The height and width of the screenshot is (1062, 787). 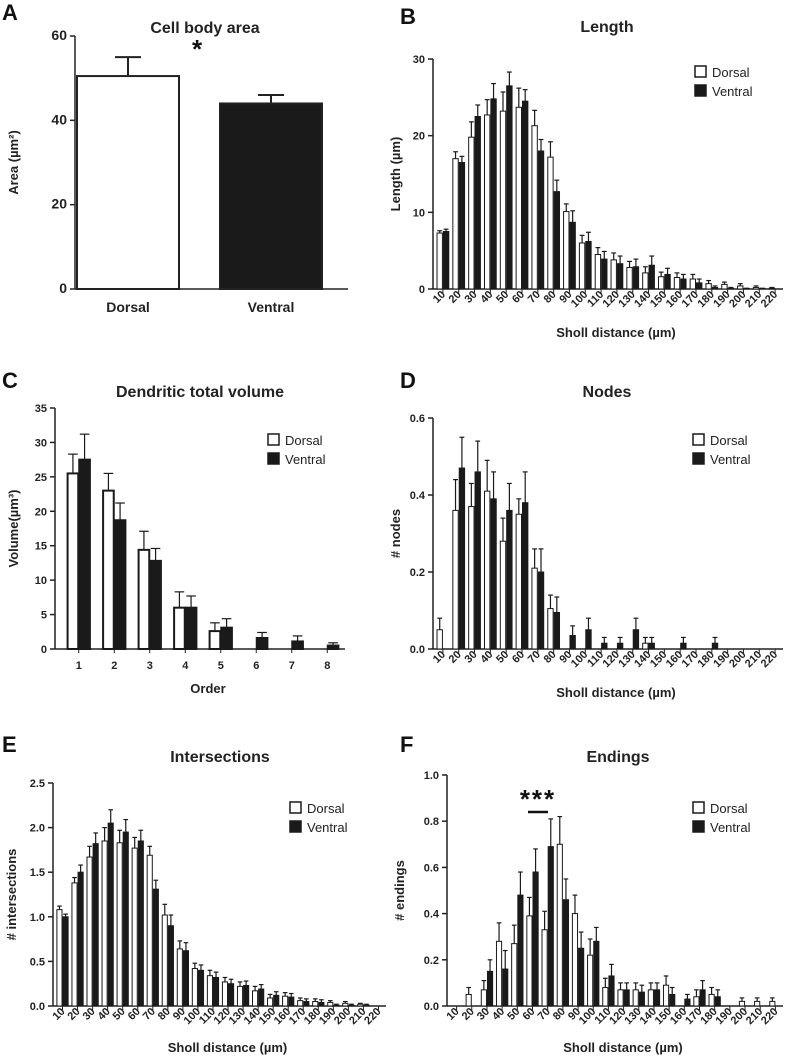 I want to click on panel-letter-c: C, so click(x=10, y=380).